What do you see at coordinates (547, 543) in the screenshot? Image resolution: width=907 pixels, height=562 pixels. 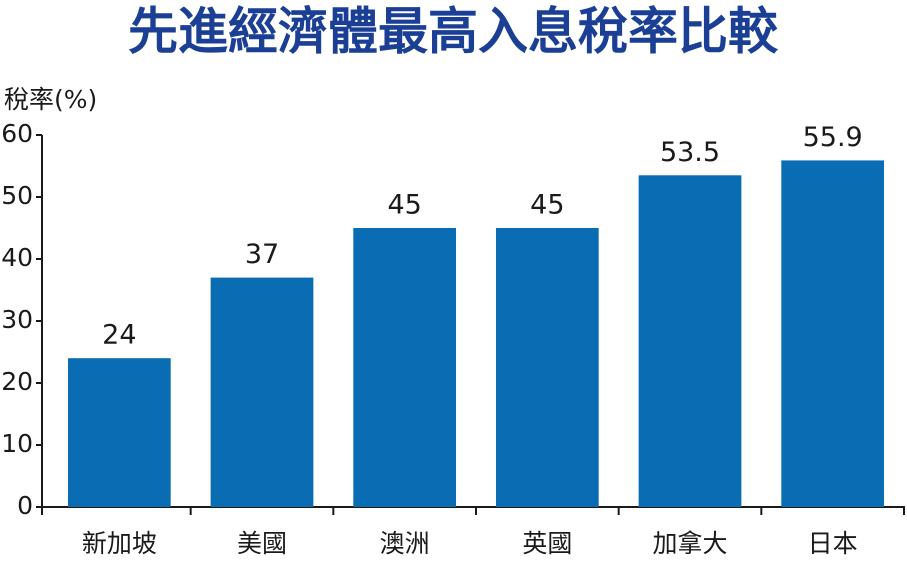 I see `x-tick-label: 英國` at bounding box center [547, 543].